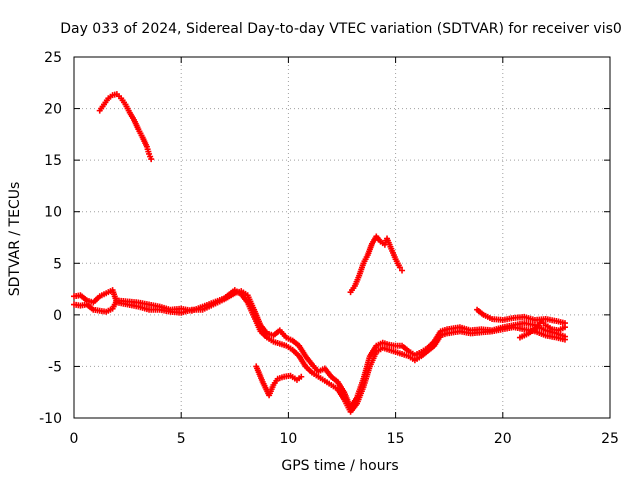  What do you see at coordinates (53, 110) in the screenshot?
I see `y-tick-label: 20` at bounding box center [53, 110].